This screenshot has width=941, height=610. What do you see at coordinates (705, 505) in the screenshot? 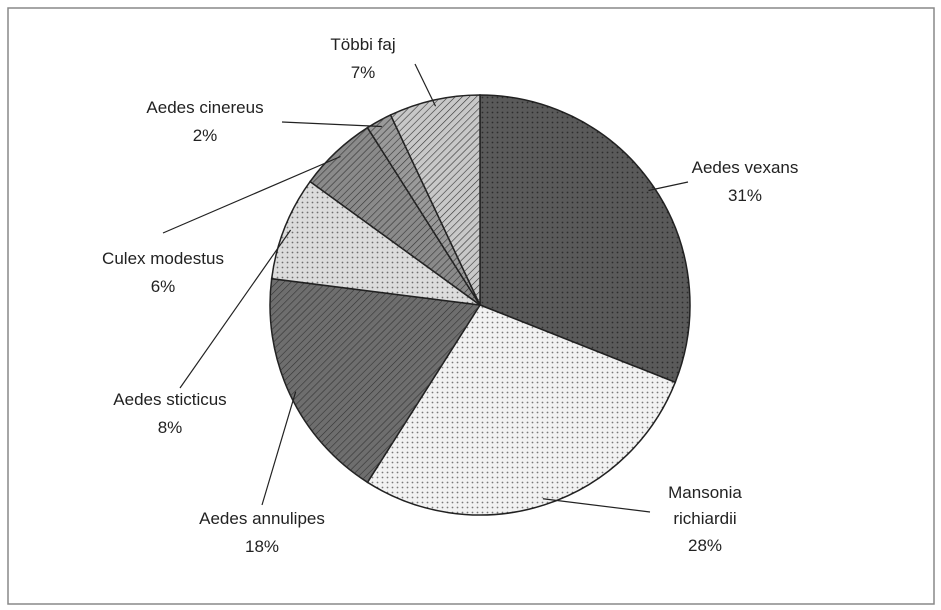
I see `category-label: Mansonia richiardii` at bounding box center [705, 505].